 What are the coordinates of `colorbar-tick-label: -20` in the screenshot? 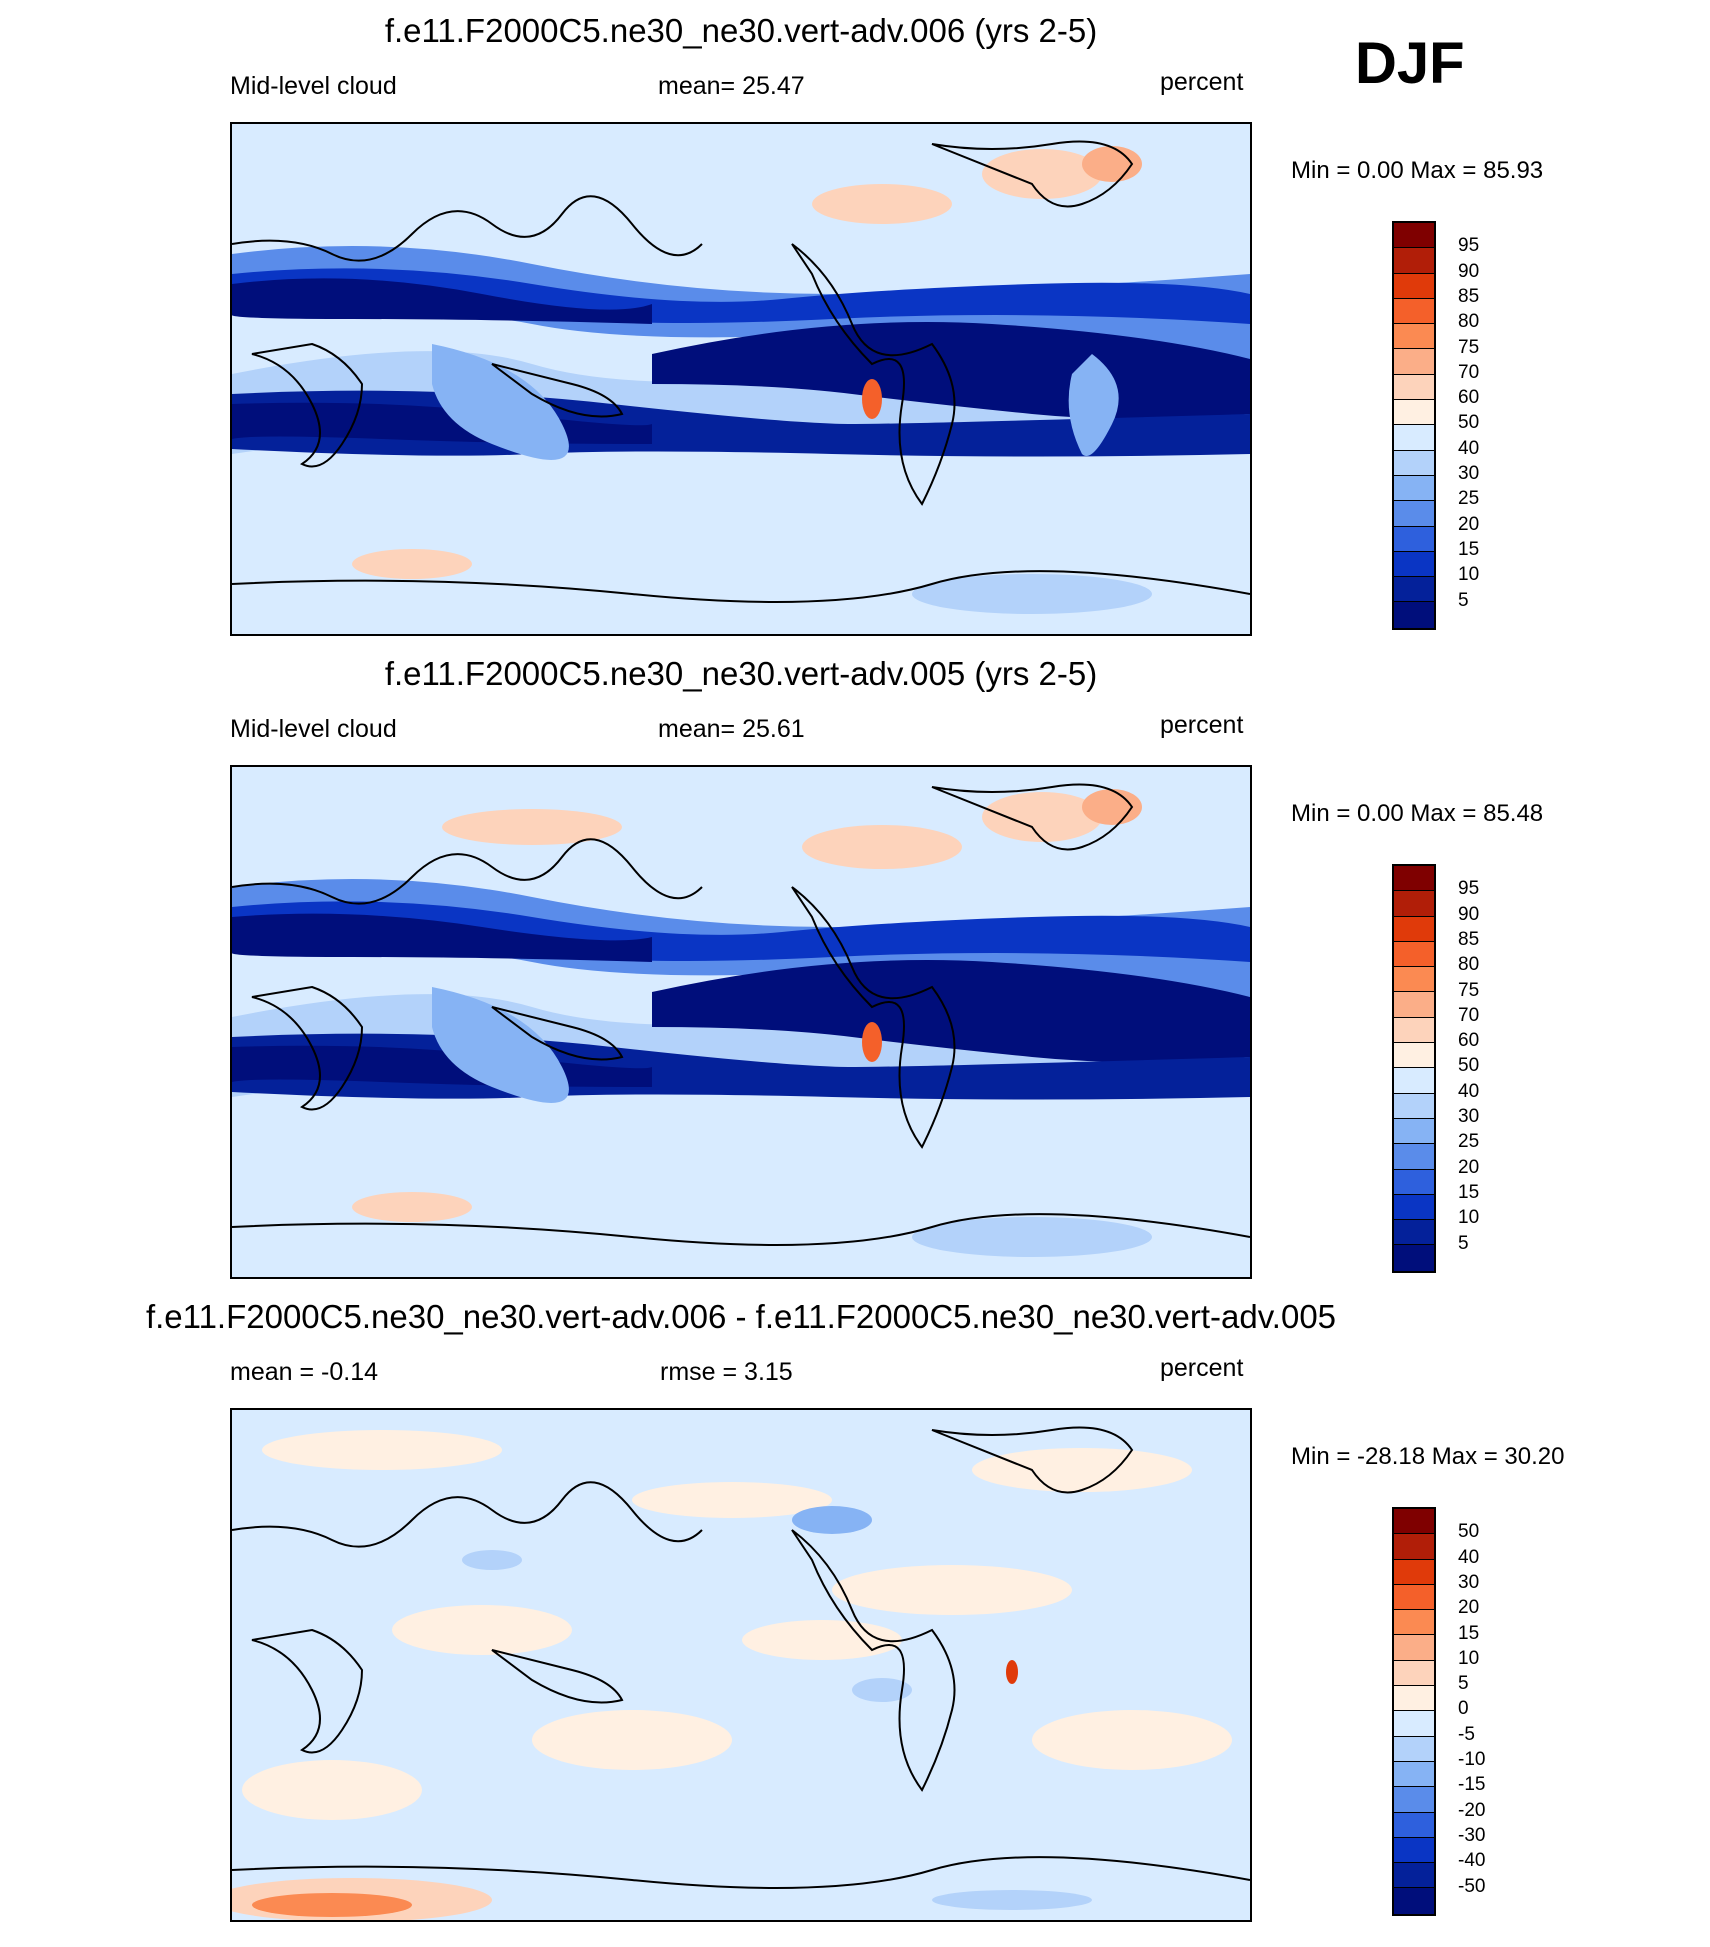 It's located at (1472, 1810).